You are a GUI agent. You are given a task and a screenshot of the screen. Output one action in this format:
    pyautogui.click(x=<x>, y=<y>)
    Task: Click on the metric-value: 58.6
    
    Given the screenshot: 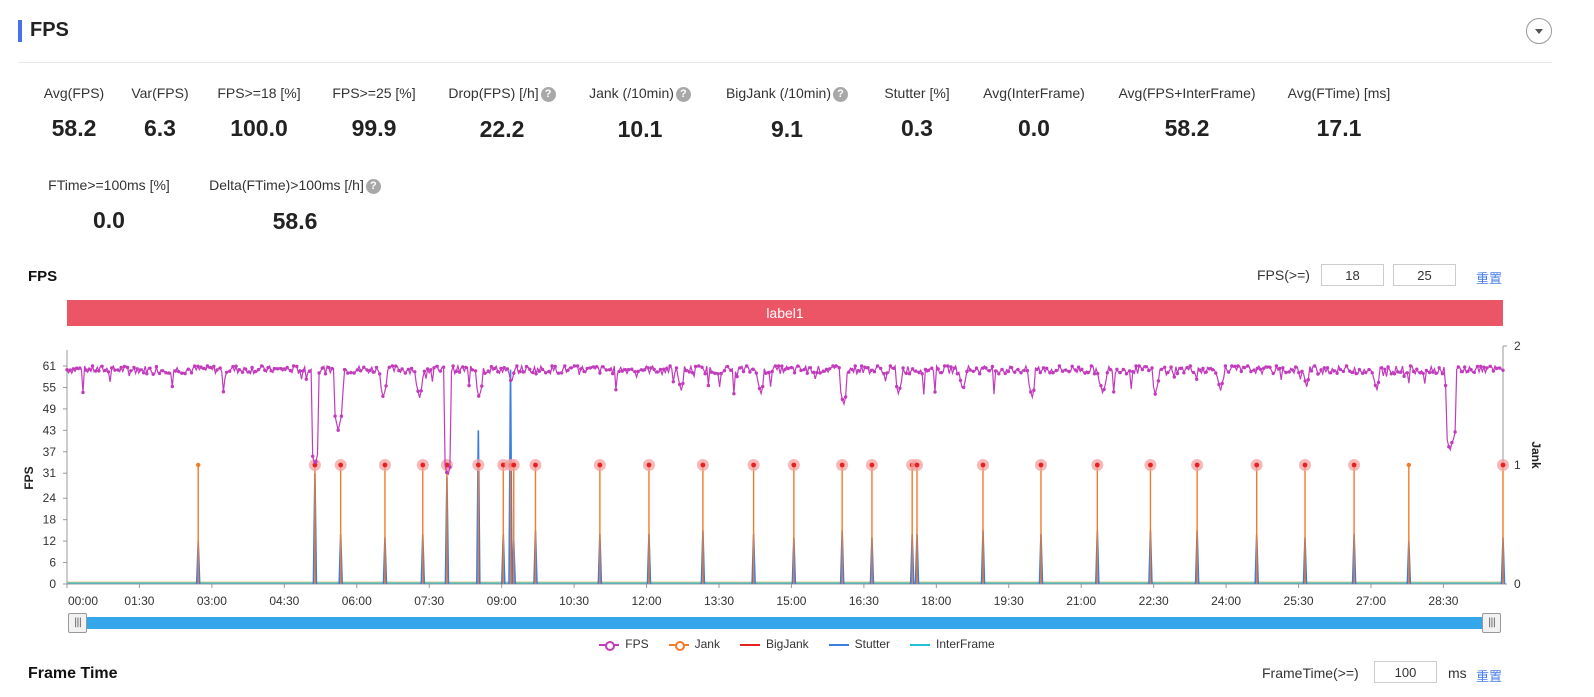 What is the action you would take?
    pyautogui.click(x=295, y=221)
    